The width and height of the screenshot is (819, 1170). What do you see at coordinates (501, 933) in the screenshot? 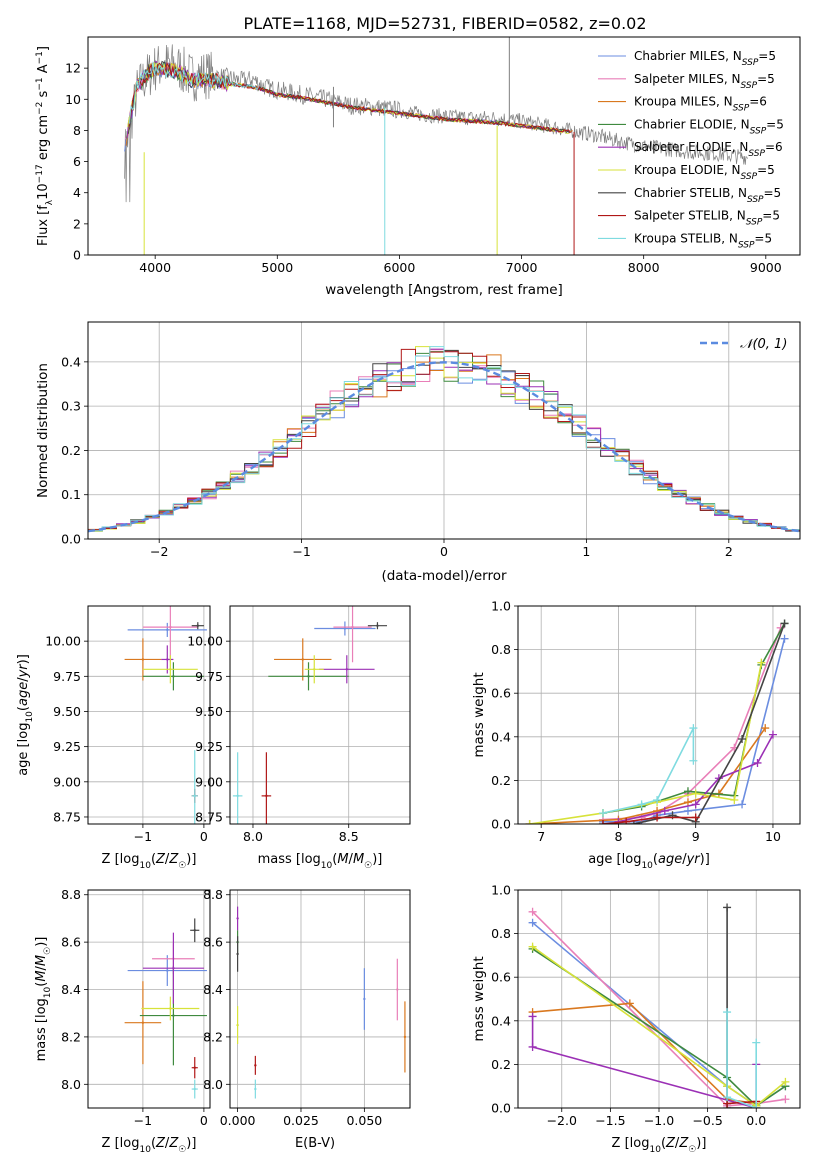
I see `y-tick-label: 0.8` at bounding box center [501, 933].